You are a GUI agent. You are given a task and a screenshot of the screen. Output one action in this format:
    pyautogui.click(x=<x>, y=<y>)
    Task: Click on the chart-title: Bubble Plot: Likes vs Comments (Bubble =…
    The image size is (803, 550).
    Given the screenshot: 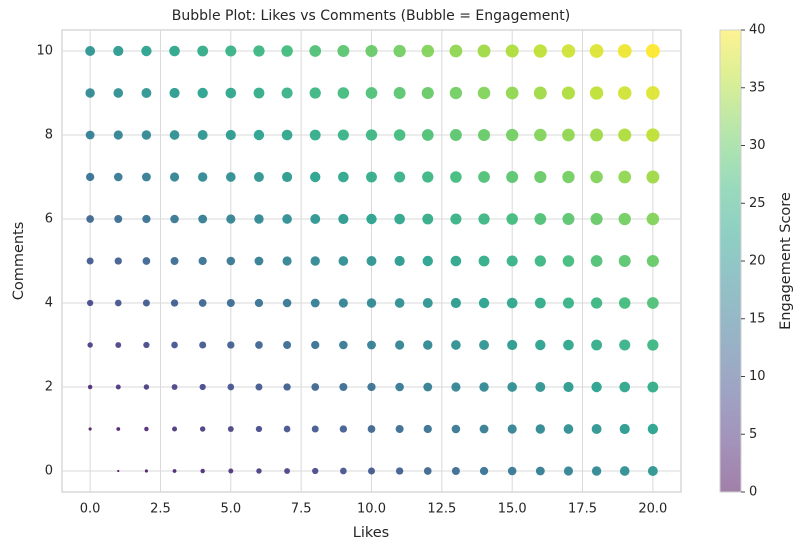 What is the action you would take?
    pyautogui.click(x=371, y=16)
    